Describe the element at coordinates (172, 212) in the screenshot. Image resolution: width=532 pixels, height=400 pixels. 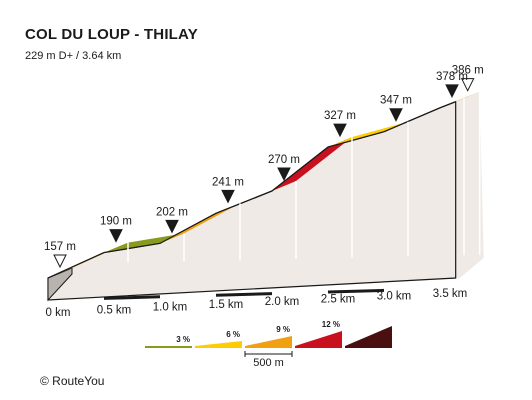
I see `elevation-label: 202 m` at that location.